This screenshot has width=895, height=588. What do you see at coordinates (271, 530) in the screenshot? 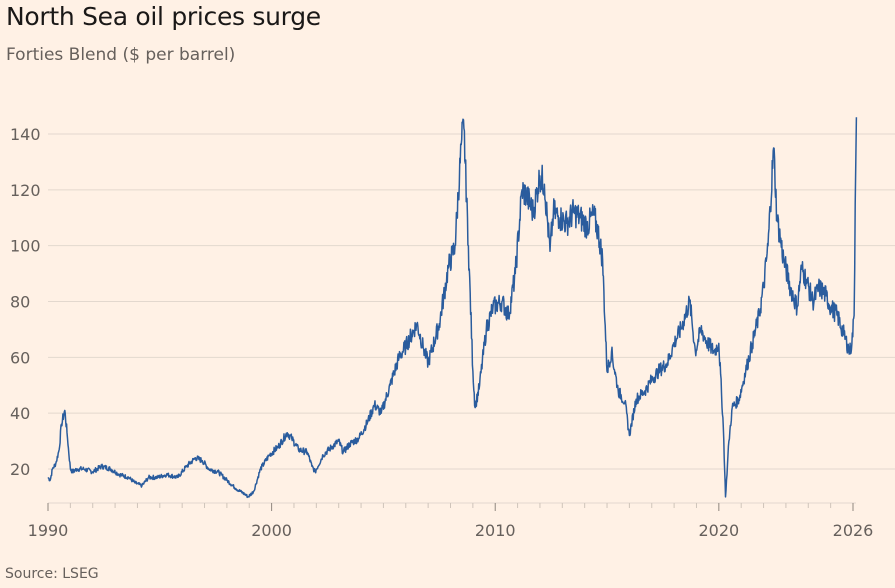
I see `x-tick-label-2000: 2000` at bounding box center [271, 530].